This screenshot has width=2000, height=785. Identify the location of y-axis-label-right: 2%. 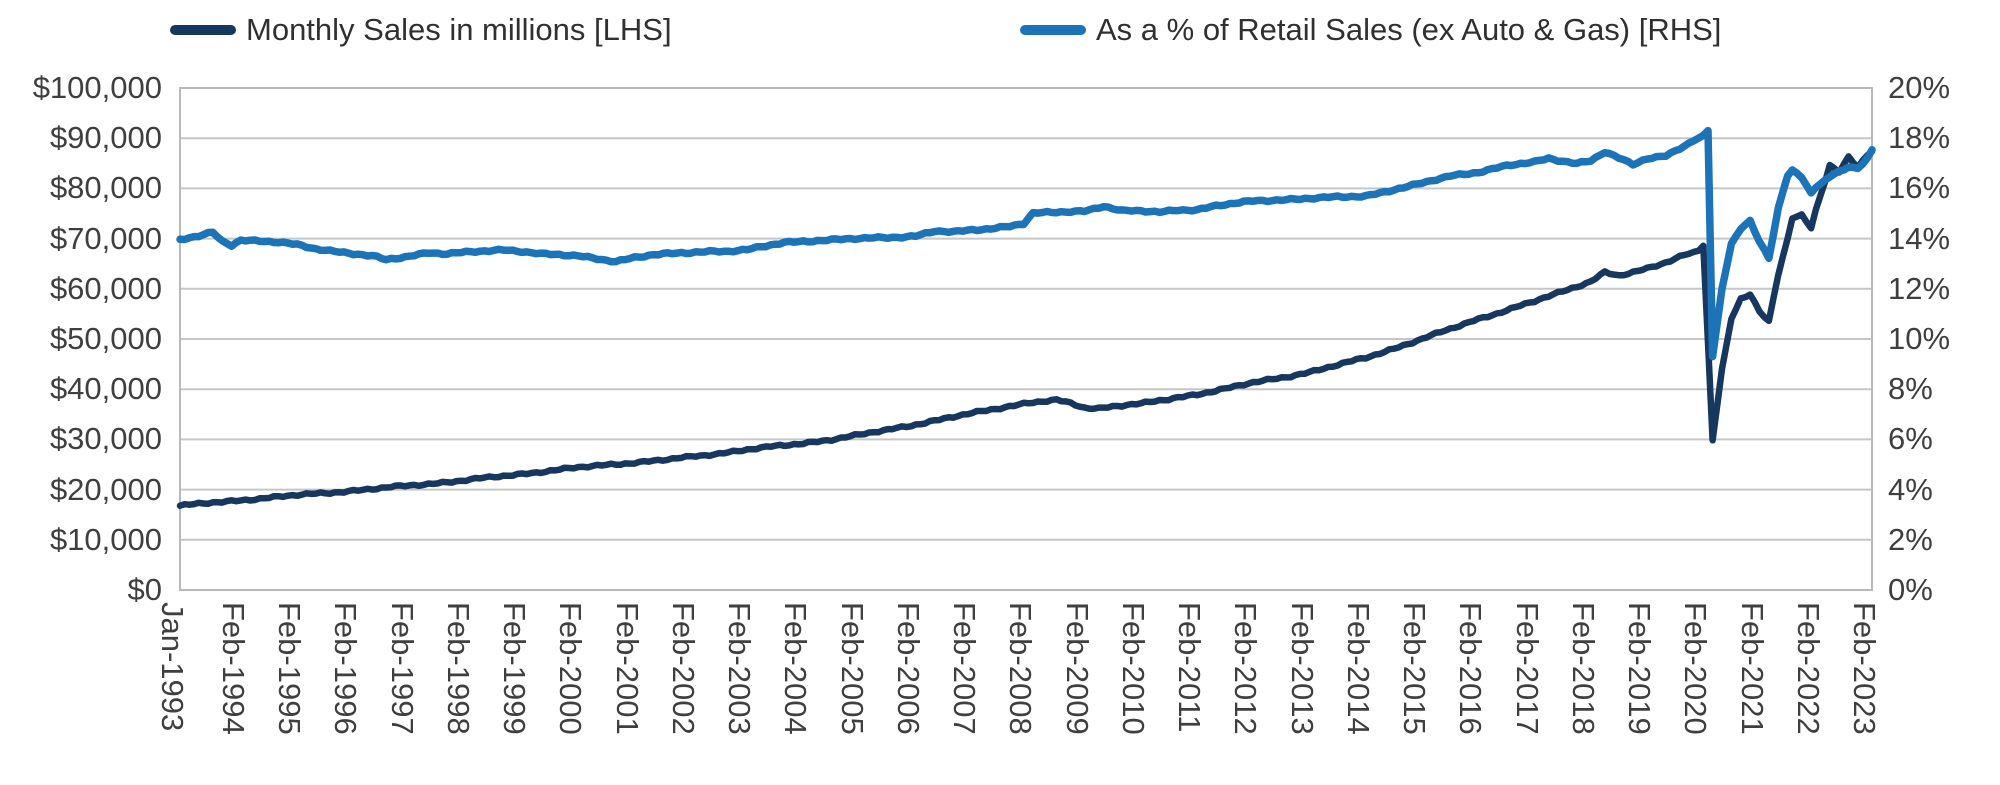
(1910, 539).